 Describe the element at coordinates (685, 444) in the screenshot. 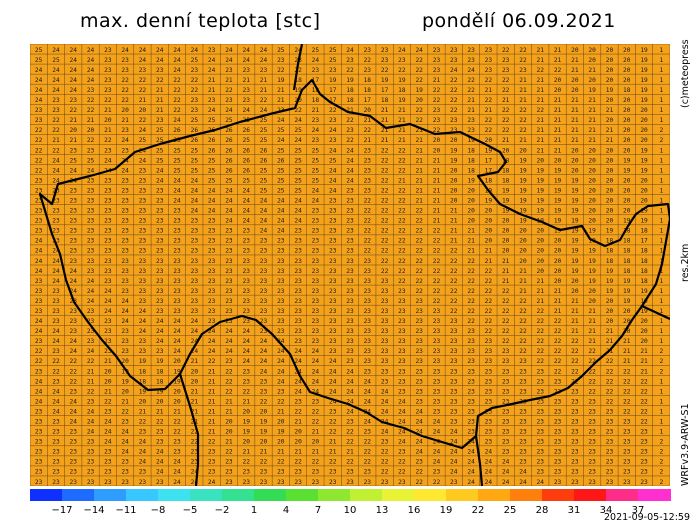

I see `model-label: WRFv3.9-ARW-S1` at that location.